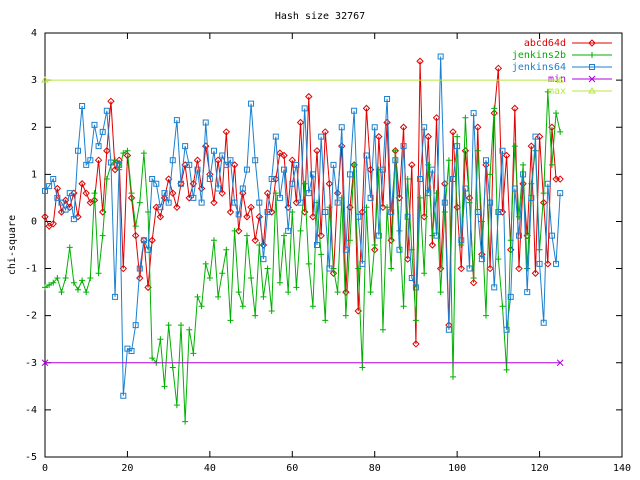  I want to click on x-tick-label: 20, so click(127, 468).